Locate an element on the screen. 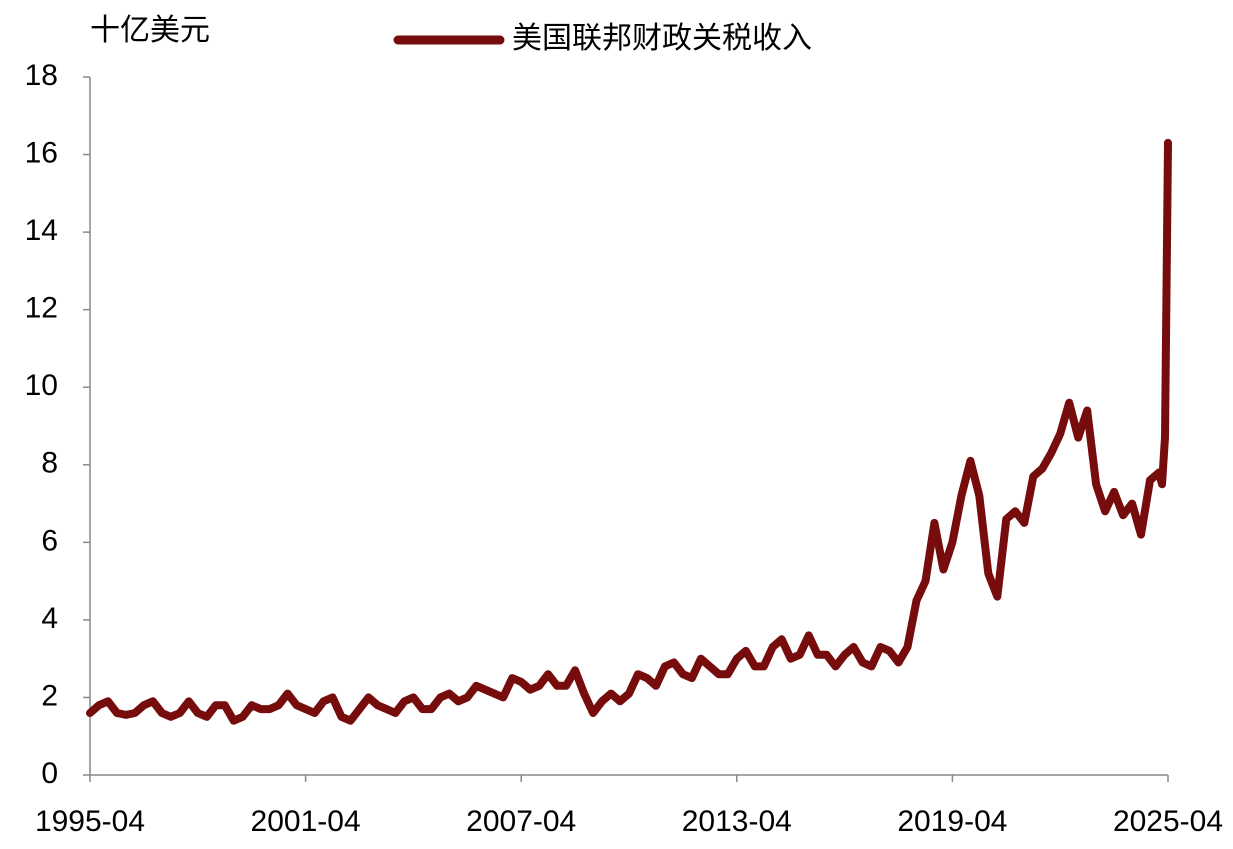 The width and height of the screenshot is (1233, 849). y-tick-label: 10 is located at coordinates (41, 385).